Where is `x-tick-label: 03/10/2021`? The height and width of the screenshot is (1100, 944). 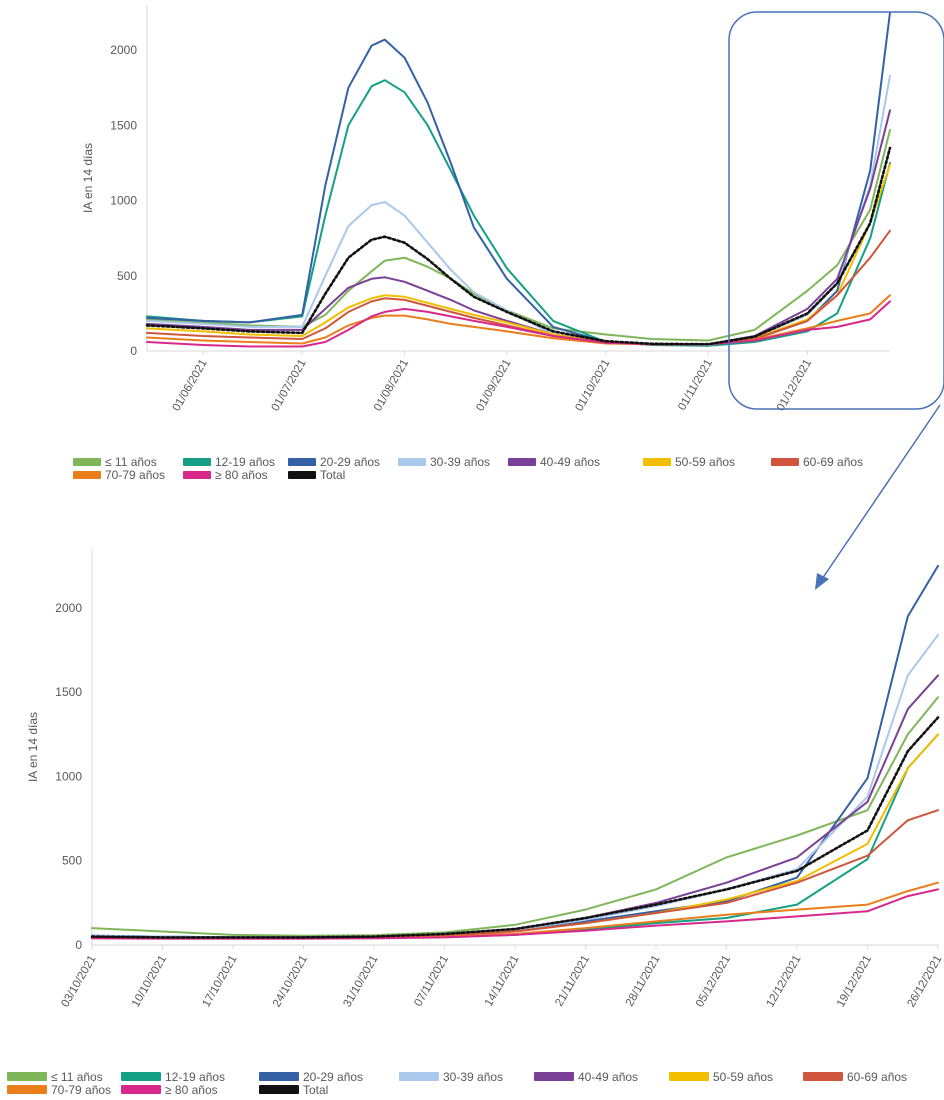 x-tick-label: 03/10/2021 is located at coordinates (78, 982).